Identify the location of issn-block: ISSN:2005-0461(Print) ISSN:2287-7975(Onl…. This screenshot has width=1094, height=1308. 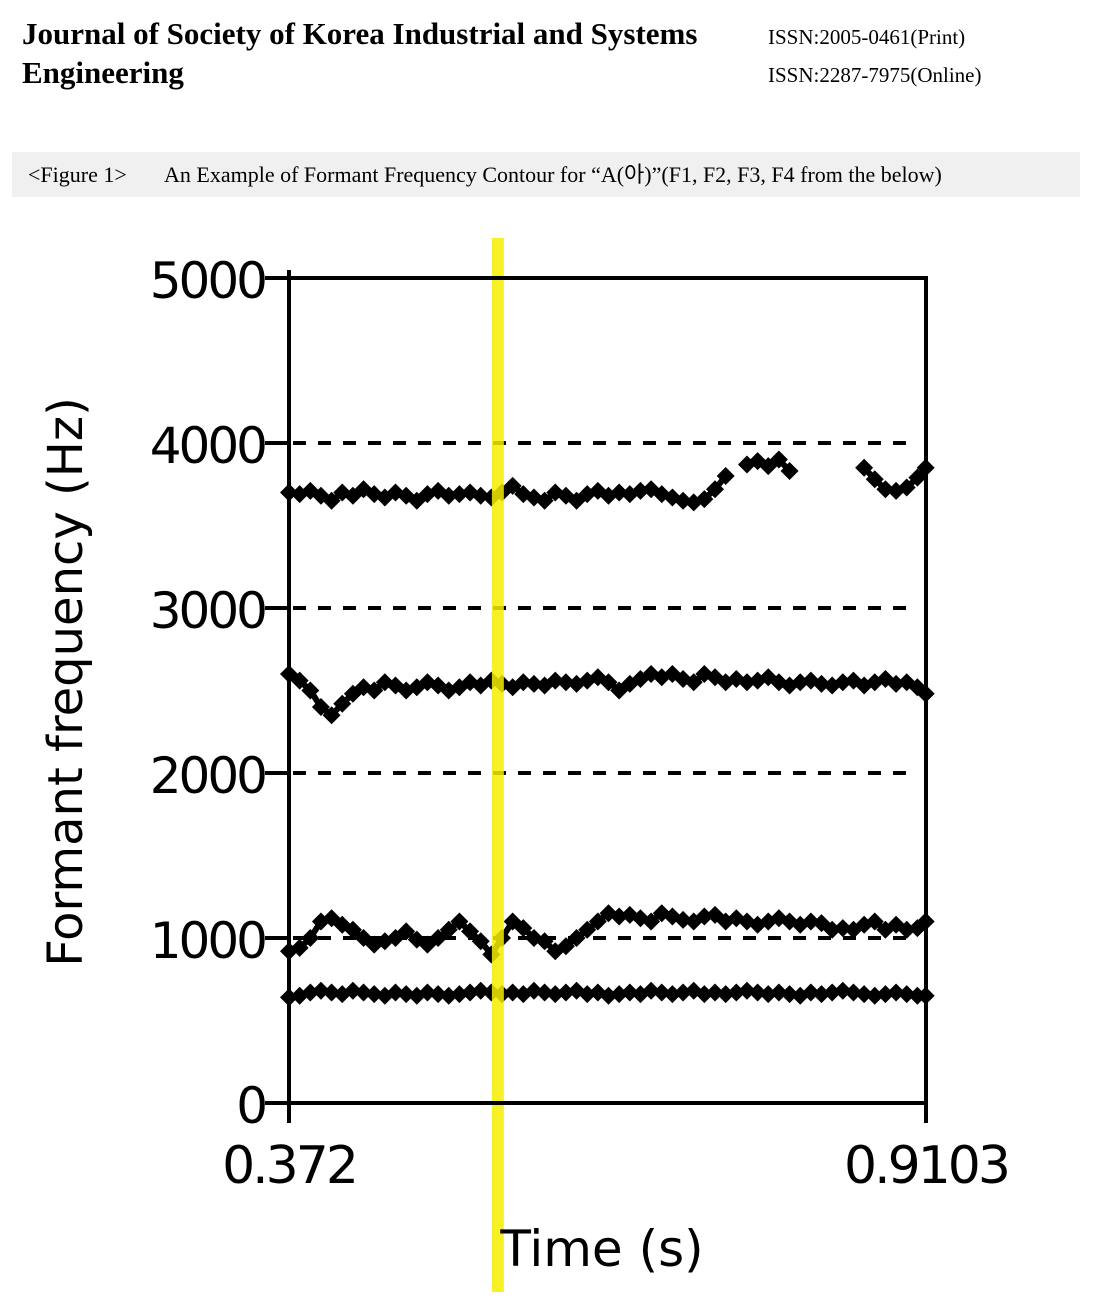
(875, 56).